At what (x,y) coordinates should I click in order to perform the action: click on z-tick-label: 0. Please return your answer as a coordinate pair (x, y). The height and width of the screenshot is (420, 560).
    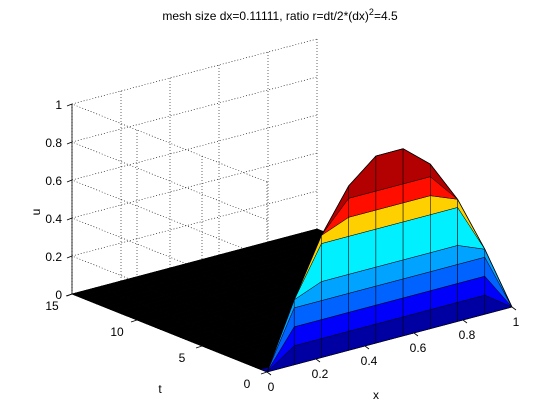
    Looking at the image, I should click on (58, 295).